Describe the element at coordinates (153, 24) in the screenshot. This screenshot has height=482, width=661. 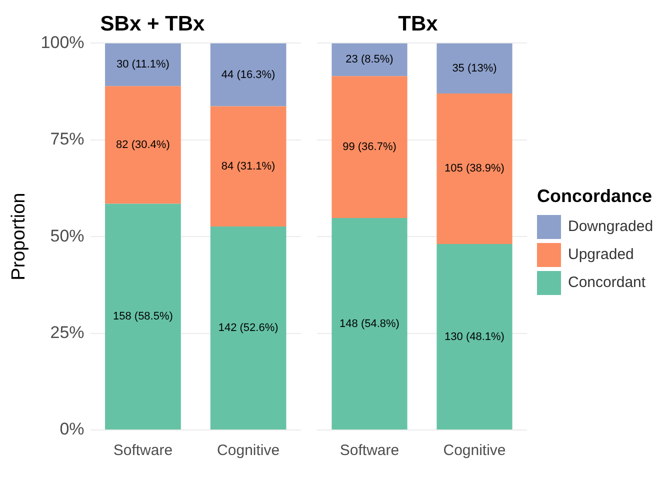
I see `chart-title: SBx + TBx` at that location.